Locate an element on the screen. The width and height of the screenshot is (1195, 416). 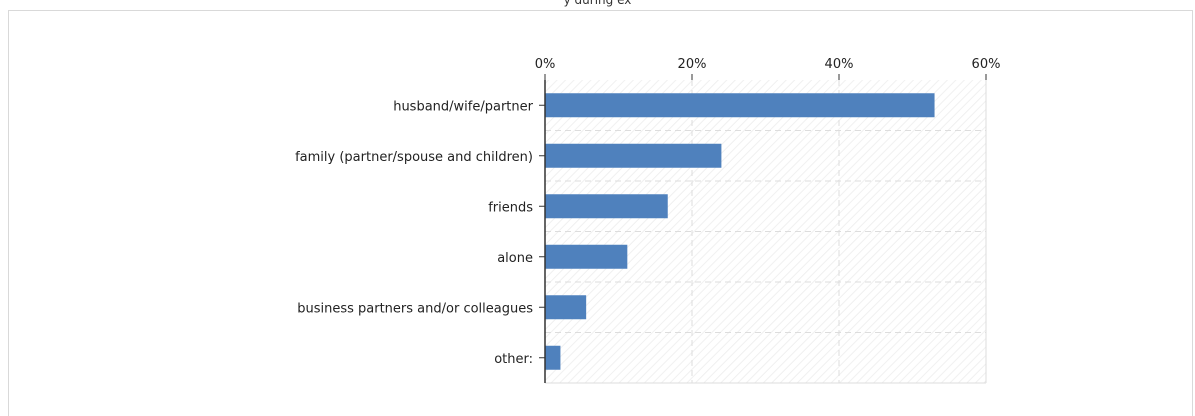
category-label: family (partner/spouse and children) is located at coordinates (414, 157).